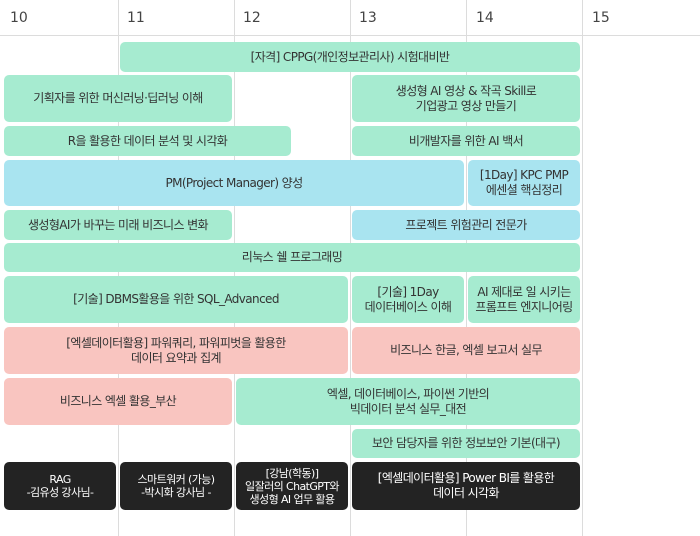 Image resolution: width=700 pixels, height=536 pixels. What do you see at coordinates (408, 299) in the screenshot?
I see `event-database-1day: [기술] 1Day 데이터베이스 이해` at bounding box center [408, 299].